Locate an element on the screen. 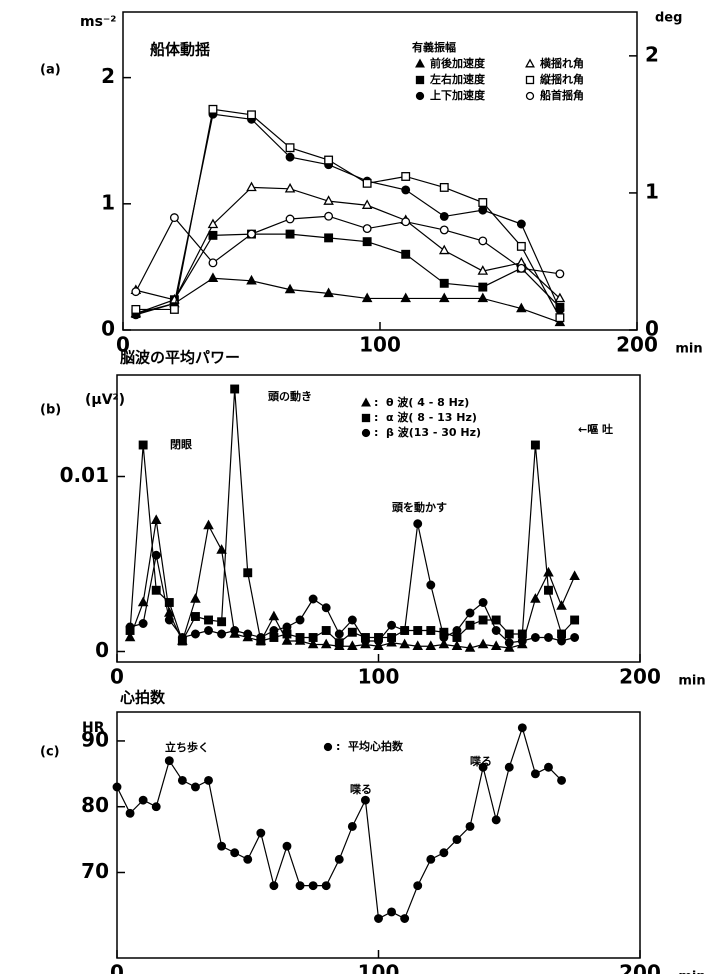 The height and width of the screenshot is (974, 728). y-tick-label: 90 is located at coordinates (95, 739).